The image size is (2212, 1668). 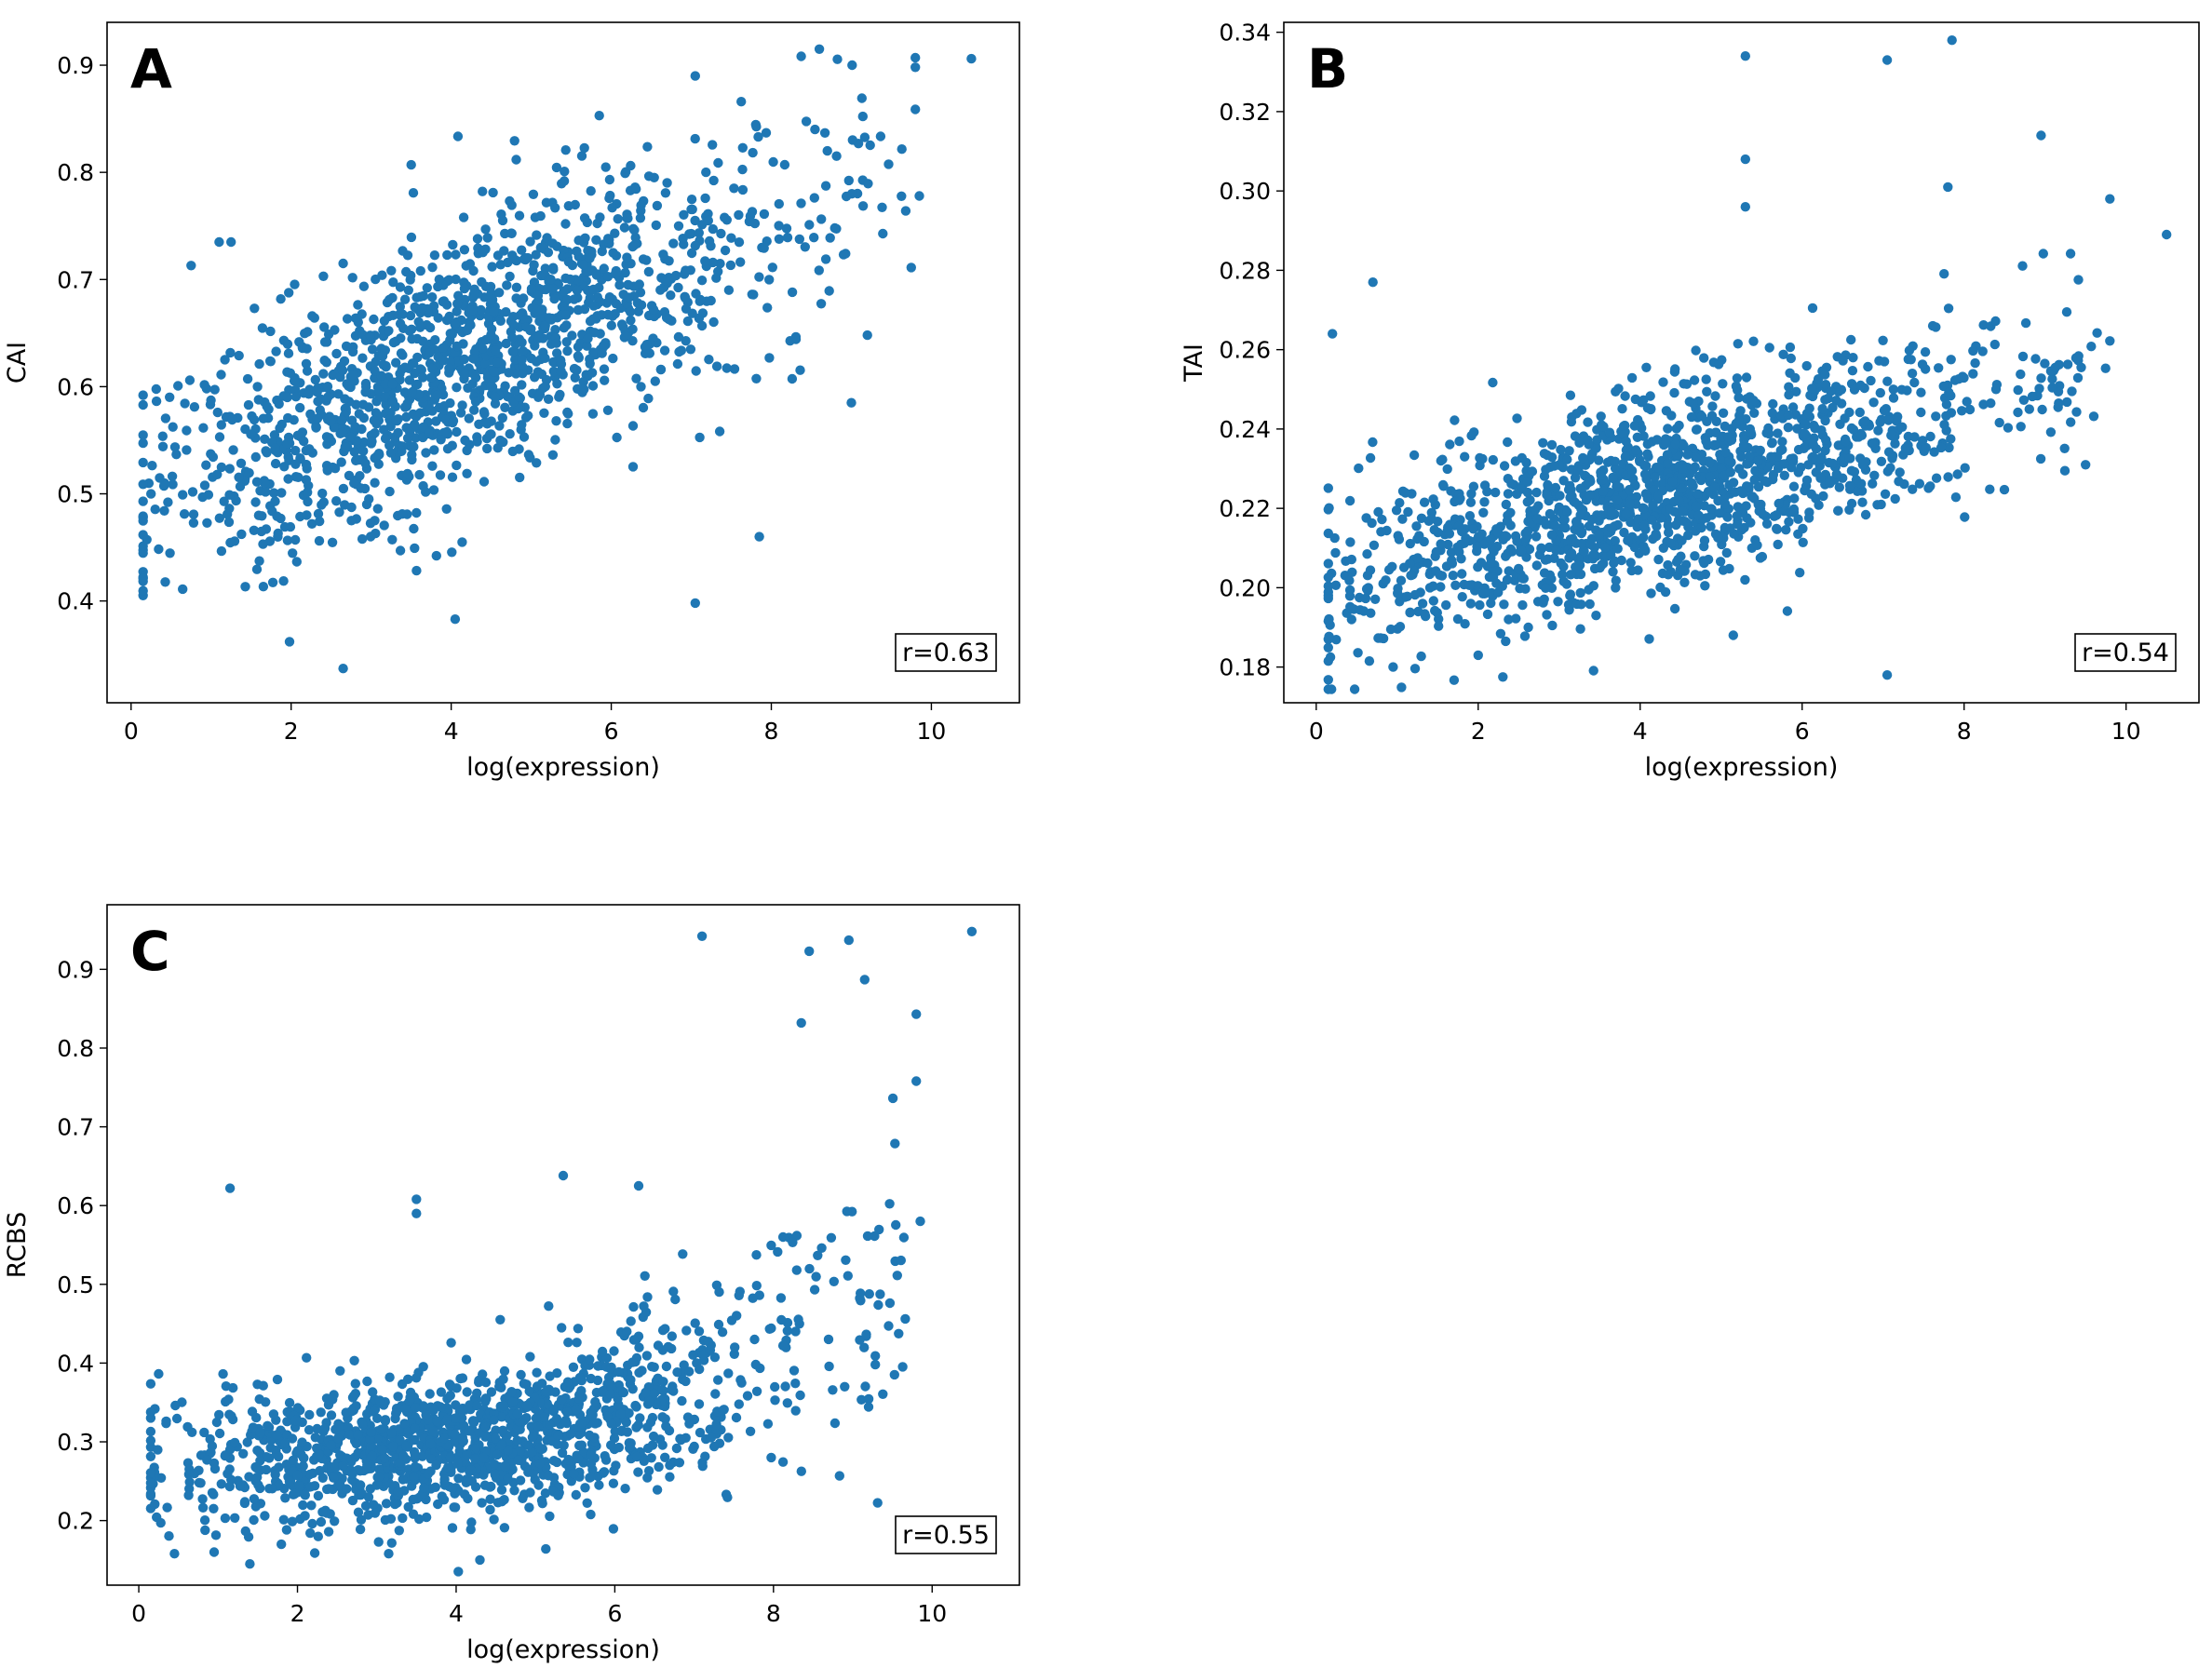 What do you see at coordinates (1316, 731) in the screenshot?
I see `x-tick-label: 0` at bounding box center [1316, 731].